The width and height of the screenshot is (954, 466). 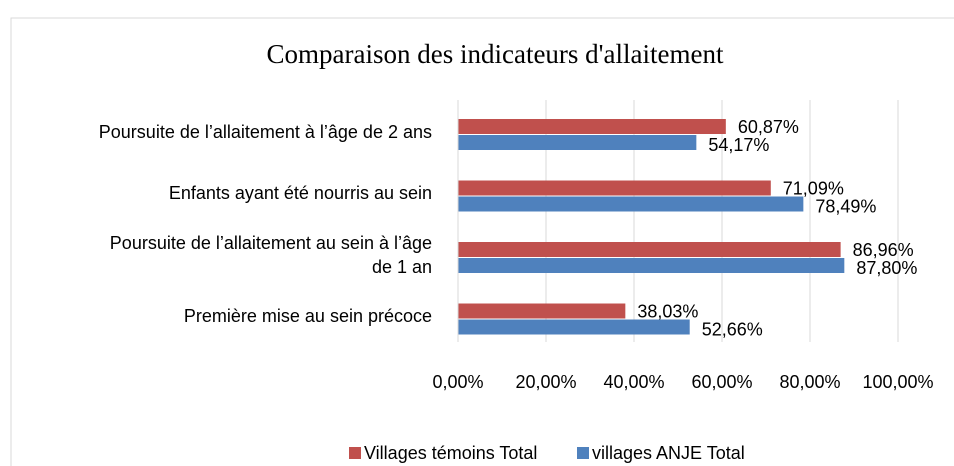 What do you see at coordinates (721, 382) in the screenshot?
I see `x-tick-label: 60,00%` at bounding box center [721, 382].